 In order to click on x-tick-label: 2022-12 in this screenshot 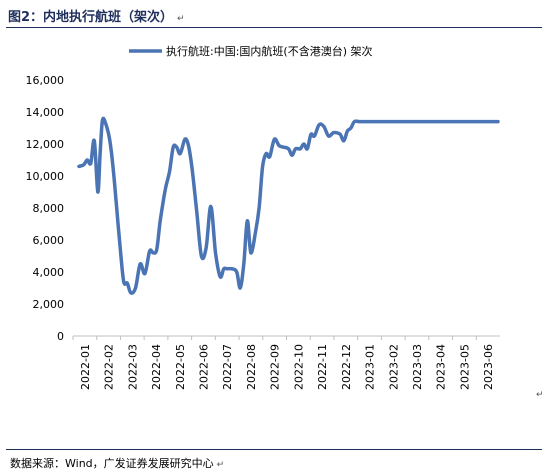, I will do `click(346, 367)`.